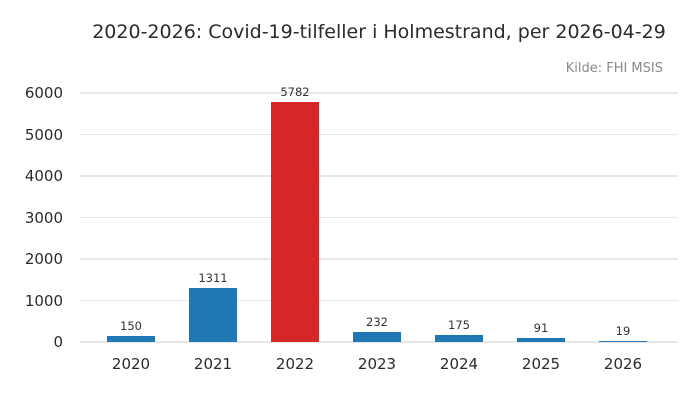 The width and height of the screenshot is (700, 400). What do you see at coordinates (377, 322) in the screenshot?
I see `bar-value-label-2023: 232` at bounding box center [377, 322].